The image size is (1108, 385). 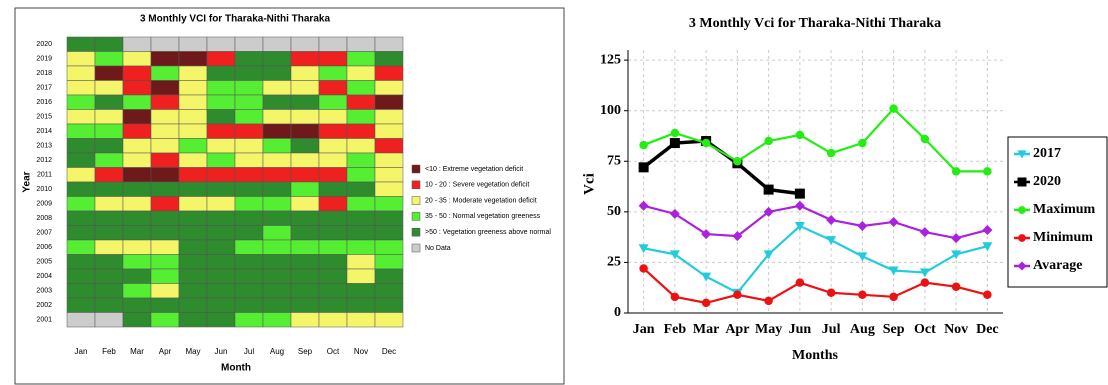 I want to click on y-tick-label: 2006, so click(x=44, y=247).